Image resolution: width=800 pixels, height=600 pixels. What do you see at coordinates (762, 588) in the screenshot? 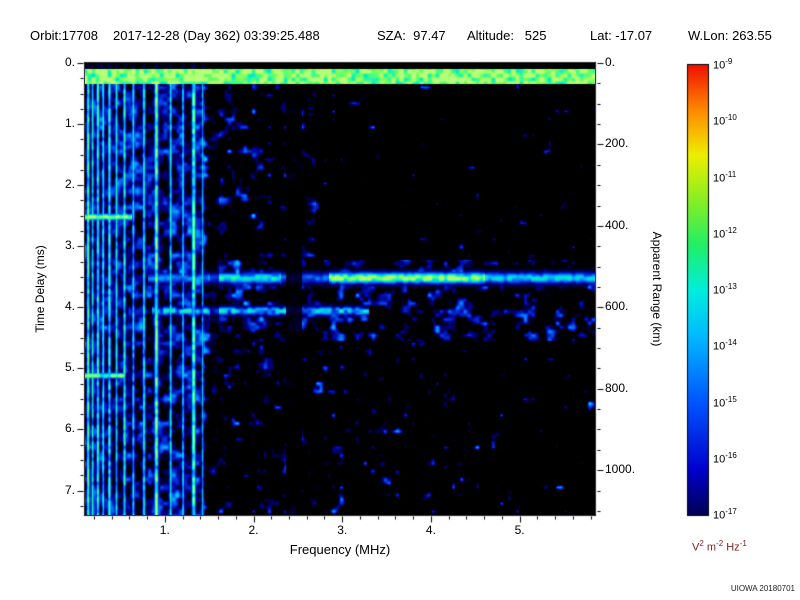
I see `credit-text: UIOWA 20180701` at bounding box center [762, 588].